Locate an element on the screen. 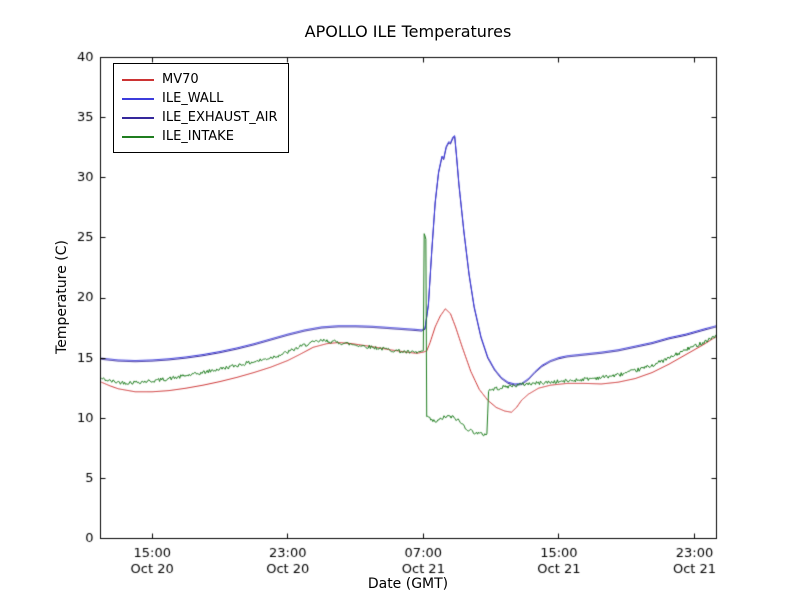 This screenshot has width=800, height=600. legend-item: ILE_EXHAUST_AIR is located at coordinates (200, 117).